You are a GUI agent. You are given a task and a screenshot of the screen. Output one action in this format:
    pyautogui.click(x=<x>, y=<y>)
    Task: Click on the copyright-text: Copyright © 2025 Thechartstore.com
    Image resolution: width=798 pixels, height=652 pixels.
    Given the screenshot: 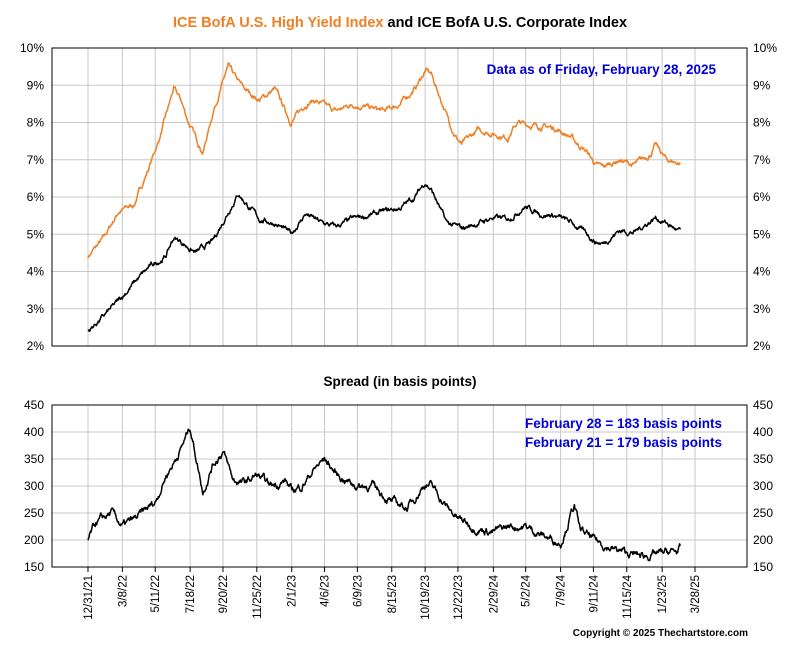 What is the action you would take?
    pyautogui.click(x=660, y=633)
    